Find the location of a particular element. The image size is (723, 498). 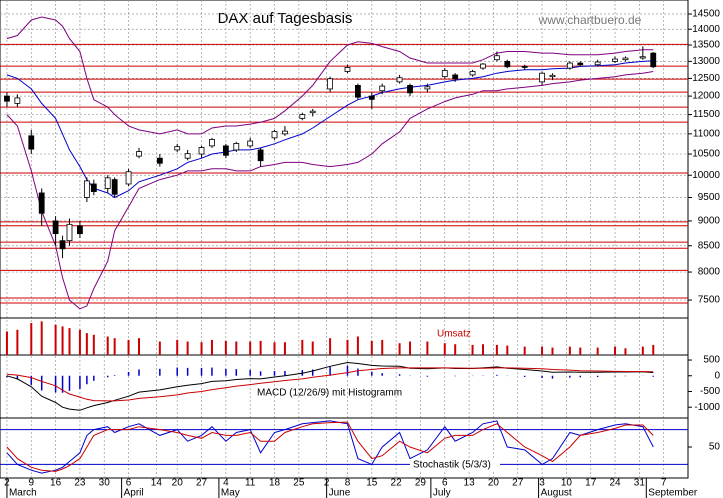

x-tick-label: 15 is located at coordinates (372, 483).